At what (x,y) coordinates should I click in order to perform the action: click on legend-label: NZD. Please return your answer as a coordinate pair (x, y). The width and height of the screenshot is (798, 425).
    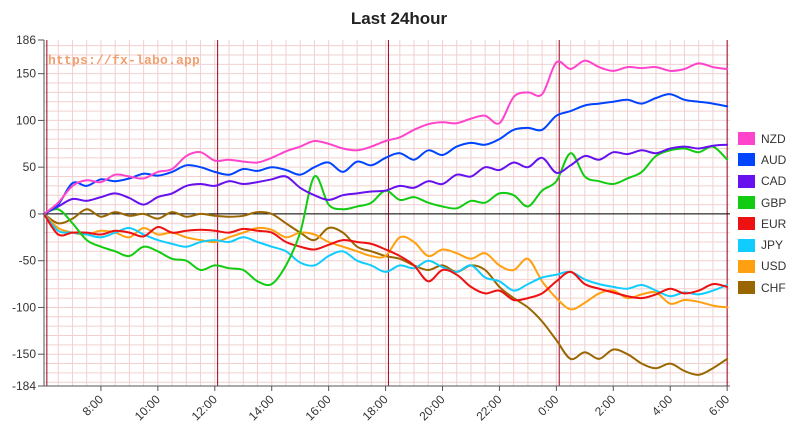
    Looking at the image, I should click on (773, 138).